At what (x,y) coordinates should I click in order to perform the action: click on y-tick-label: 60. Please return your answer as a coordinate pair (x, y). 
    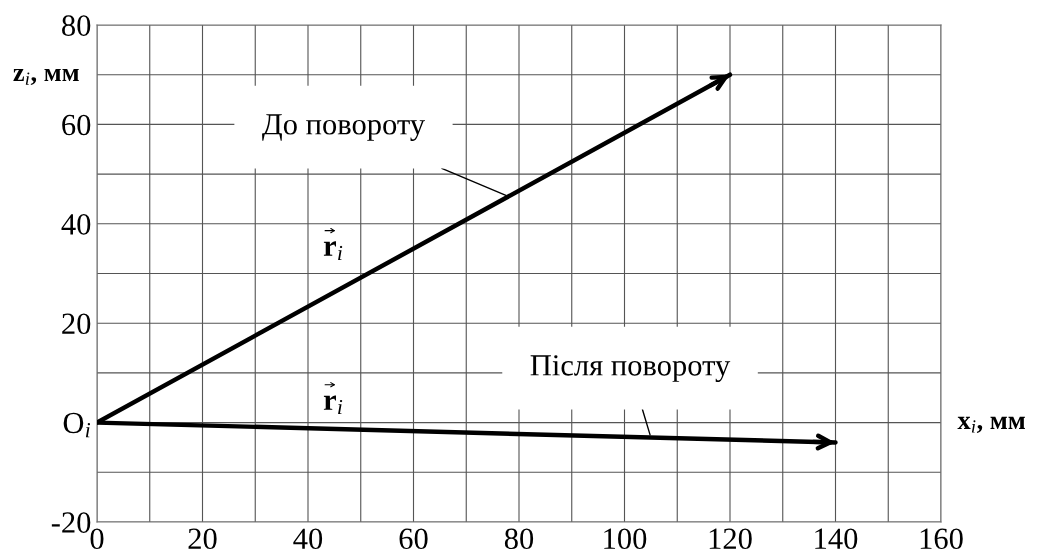
    Looking at the image, I should click on (76, 125).